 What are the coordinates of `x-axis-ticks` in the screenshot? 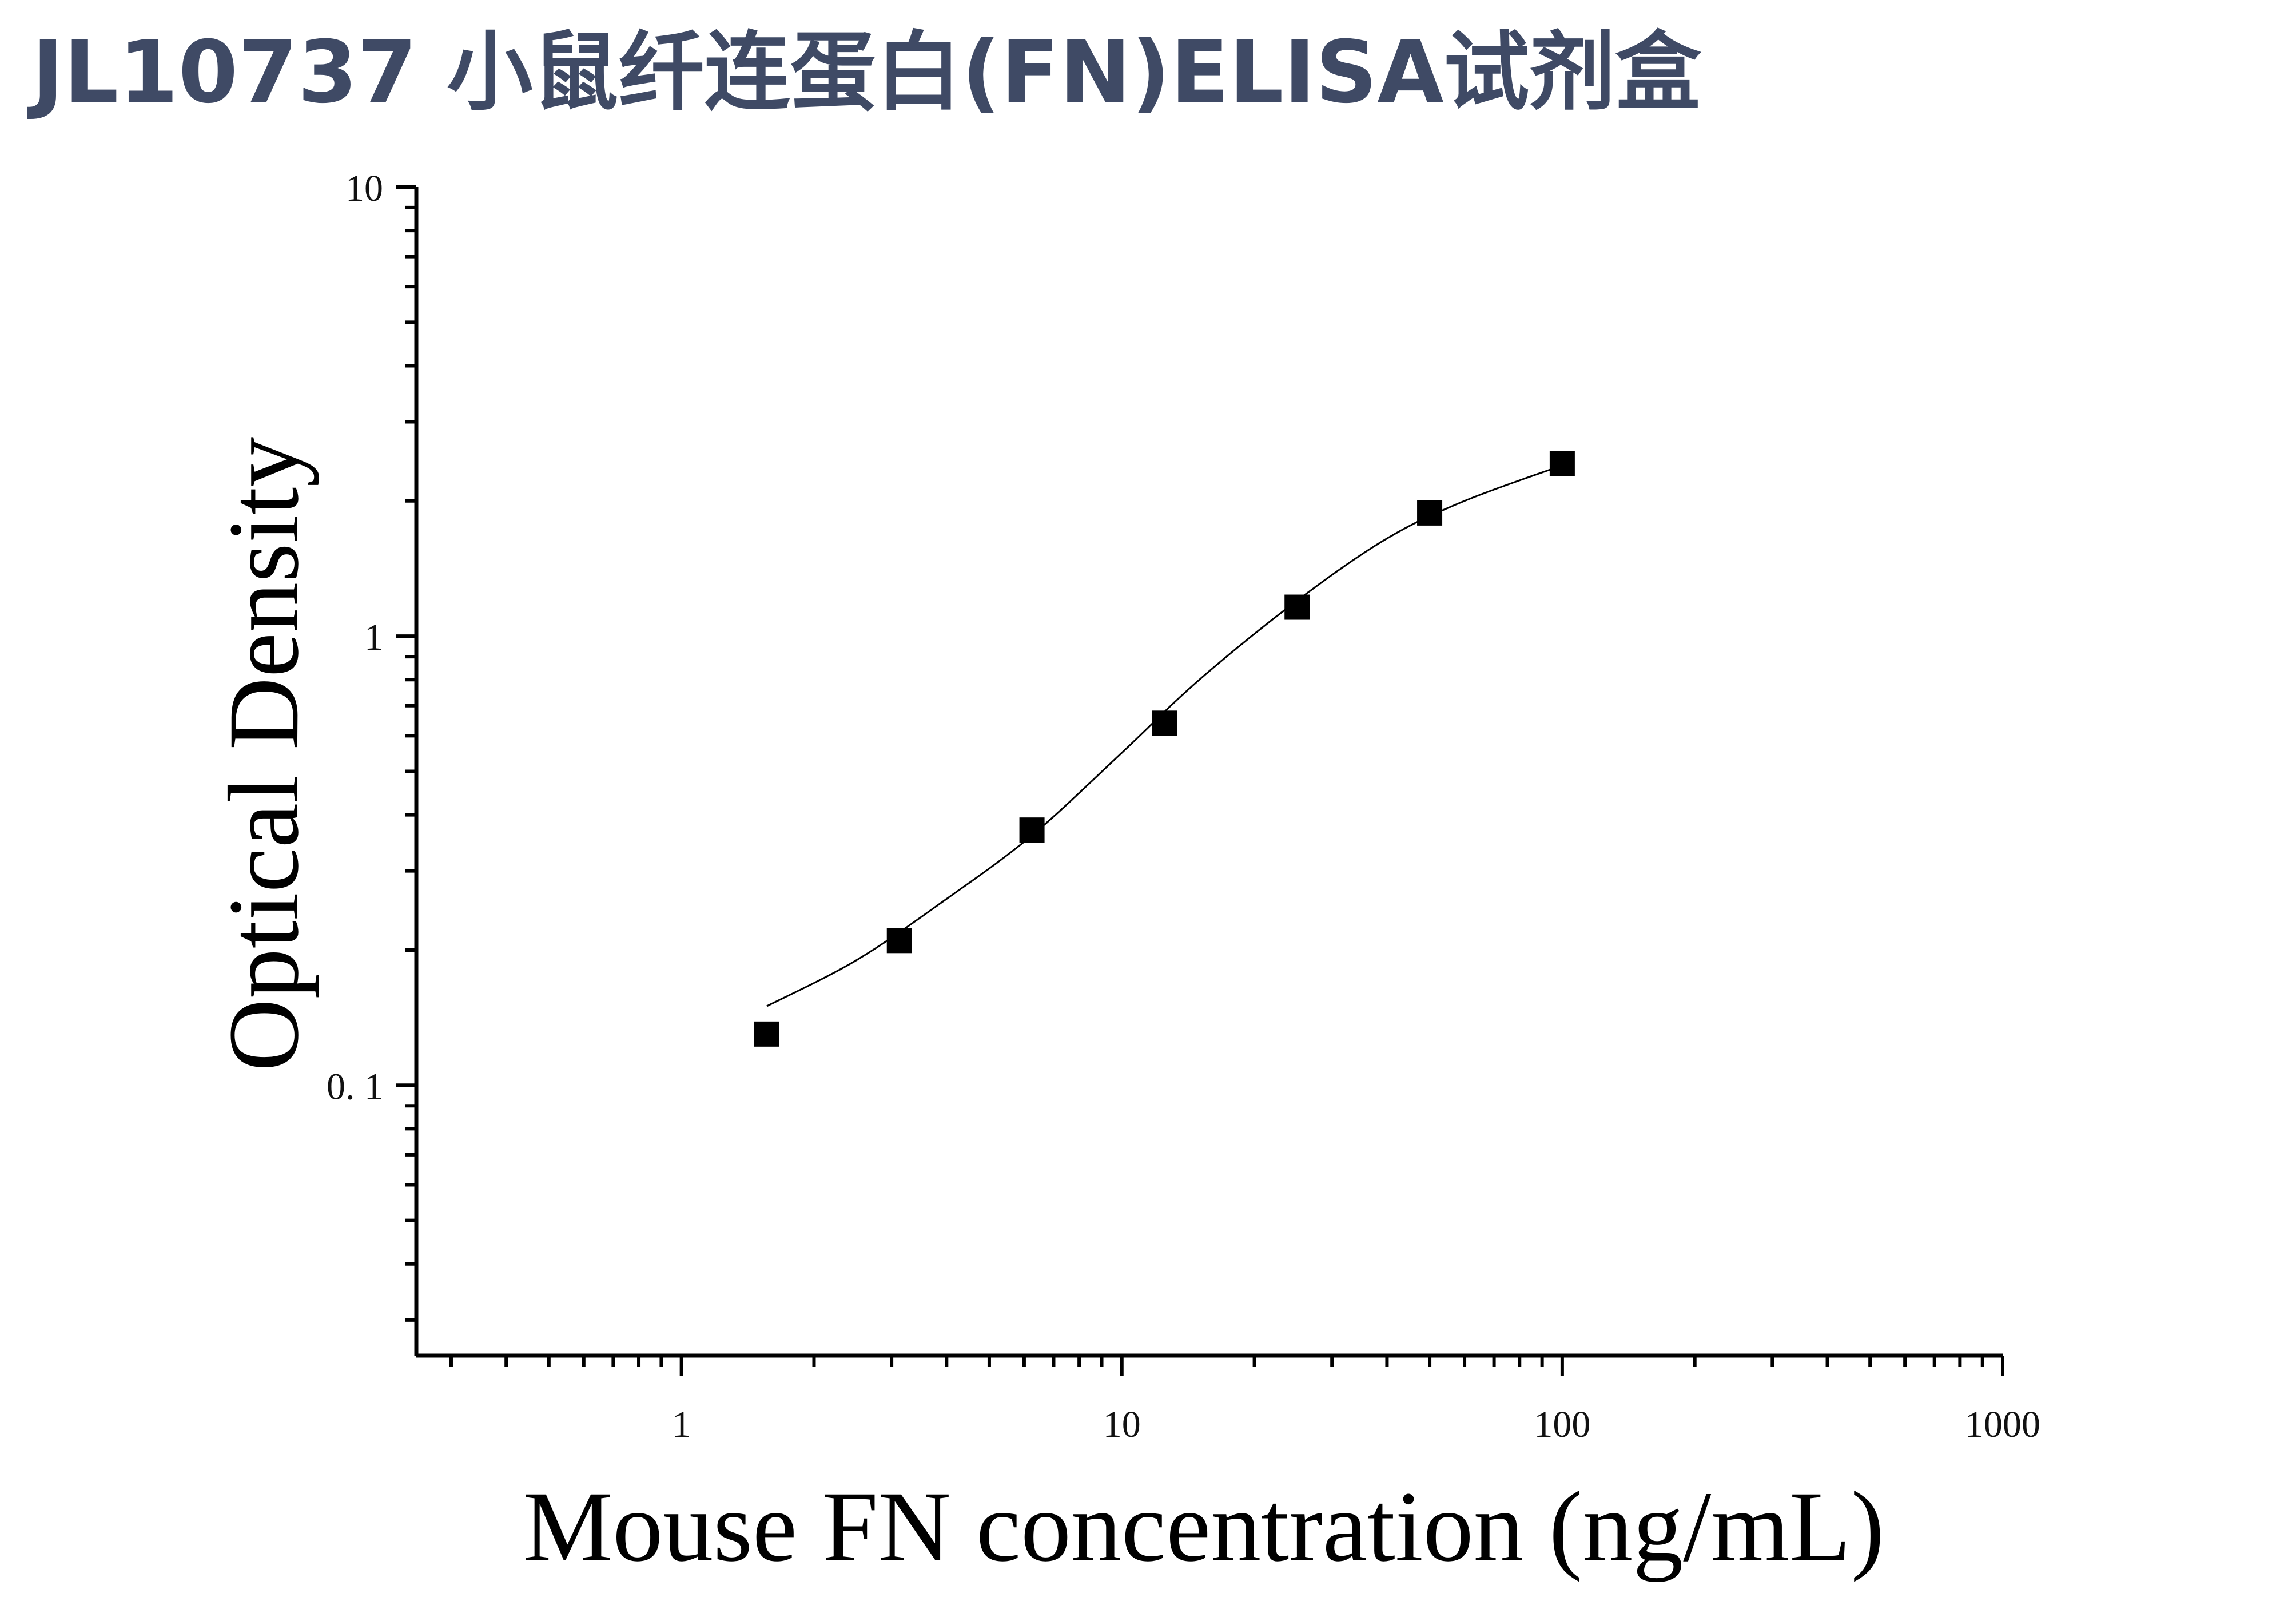 It's located at (1226, 1366).